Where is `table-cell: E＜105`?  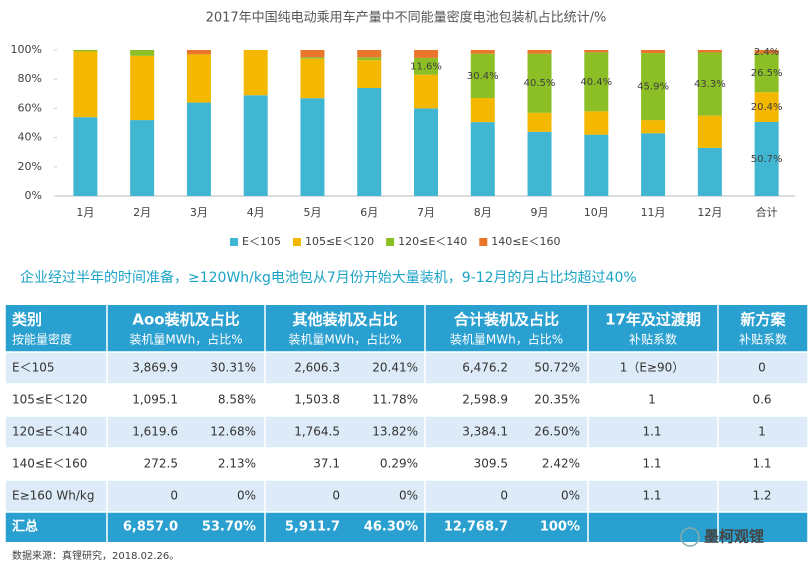 table-cell: E＜105 is located at coordinates (33, 368).